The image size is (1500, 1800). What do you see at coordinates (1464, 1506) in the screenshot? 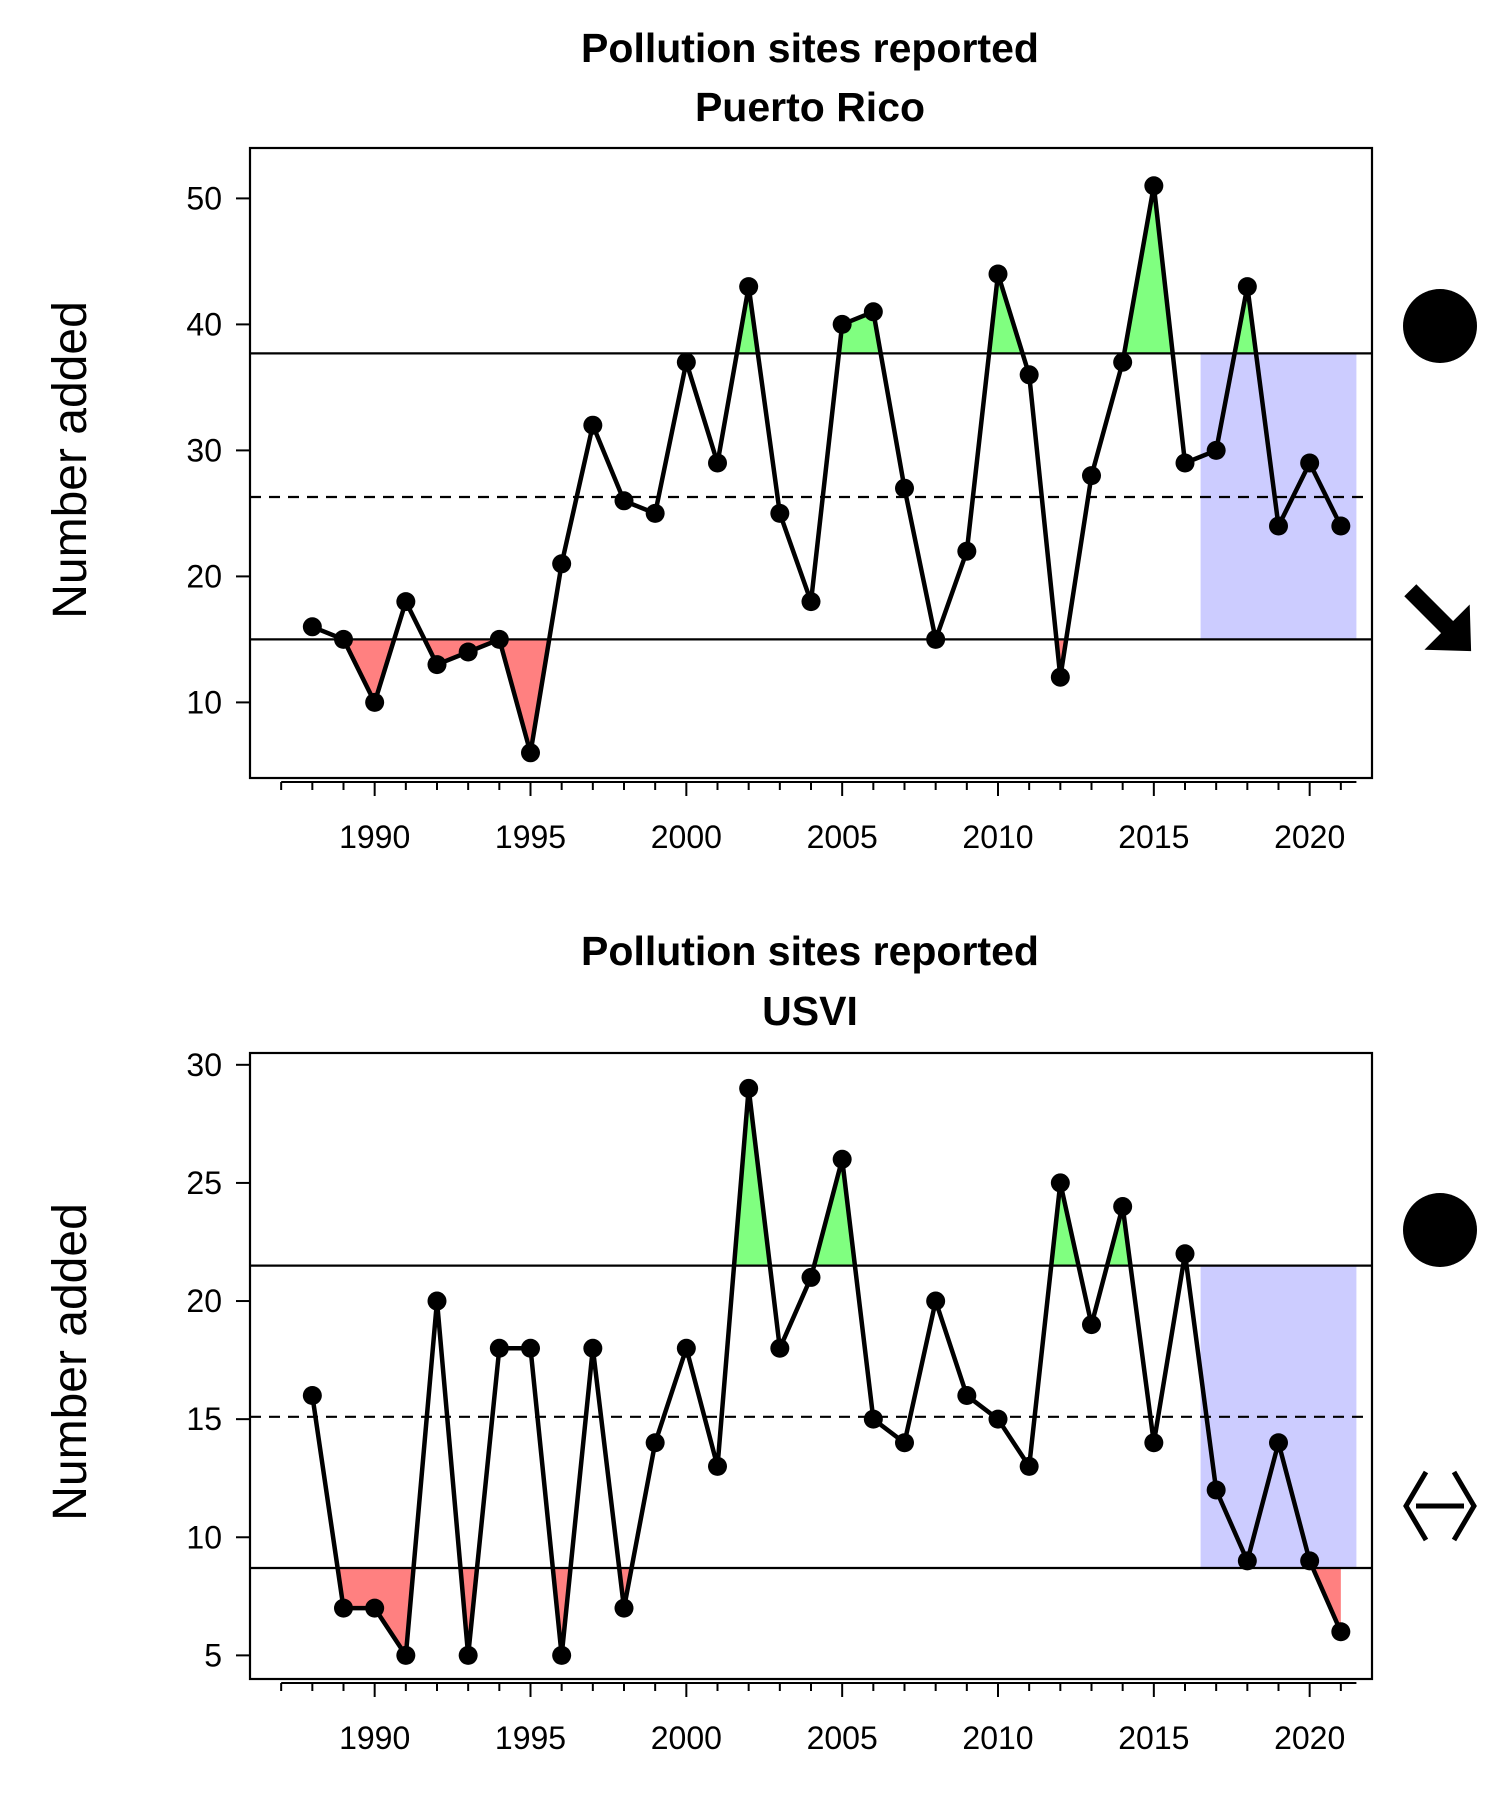
I see `arrow-head-right` at bounding box center [1464, 1506].